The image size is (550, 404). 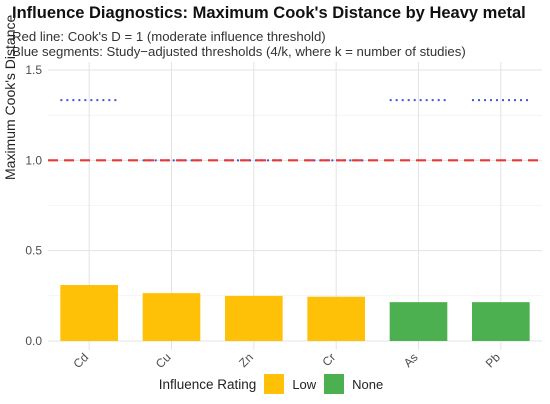 What do you see at coordinates (254, 318) in the screenshot?
I see `bar-zn` at bounding box center [254, 318].